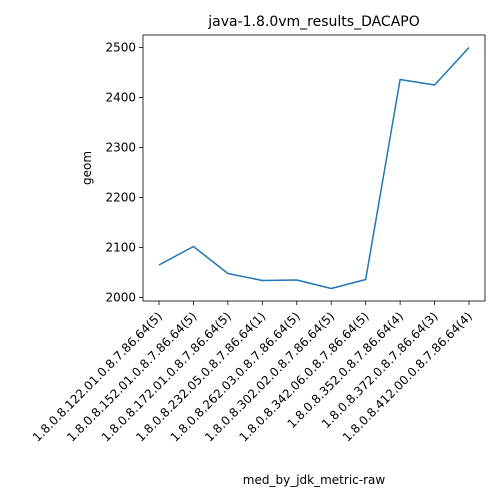  What do you see at coordinates (120, 48) in the screenshot?
I see `y-tick-label: 2500` at bounding box center [120, 48].